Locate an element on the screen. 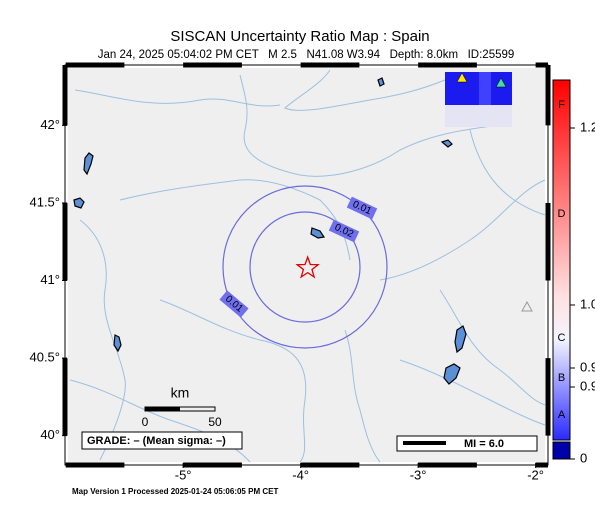 The image size is (595, 531). lon-label: -5° is located at coordinates (183, 474).